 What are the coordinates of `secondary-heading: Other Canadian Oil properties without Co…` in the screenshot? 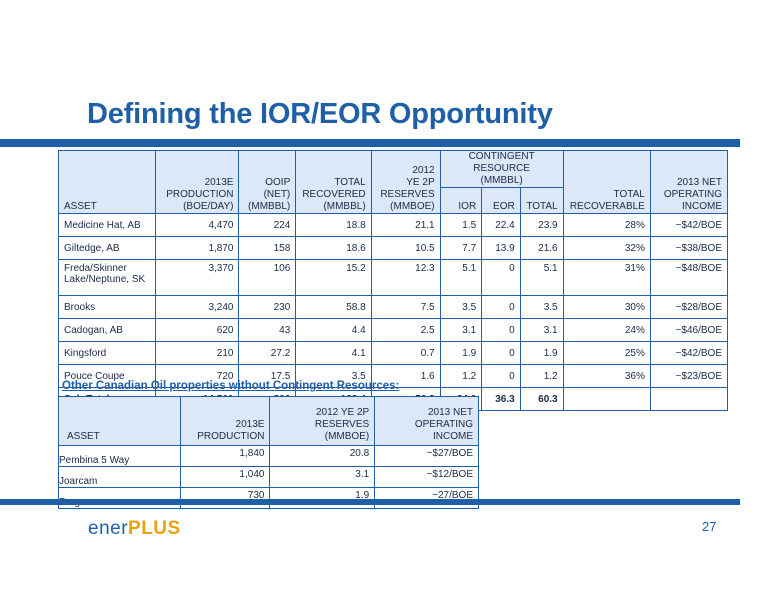 It's located at (231, 386).